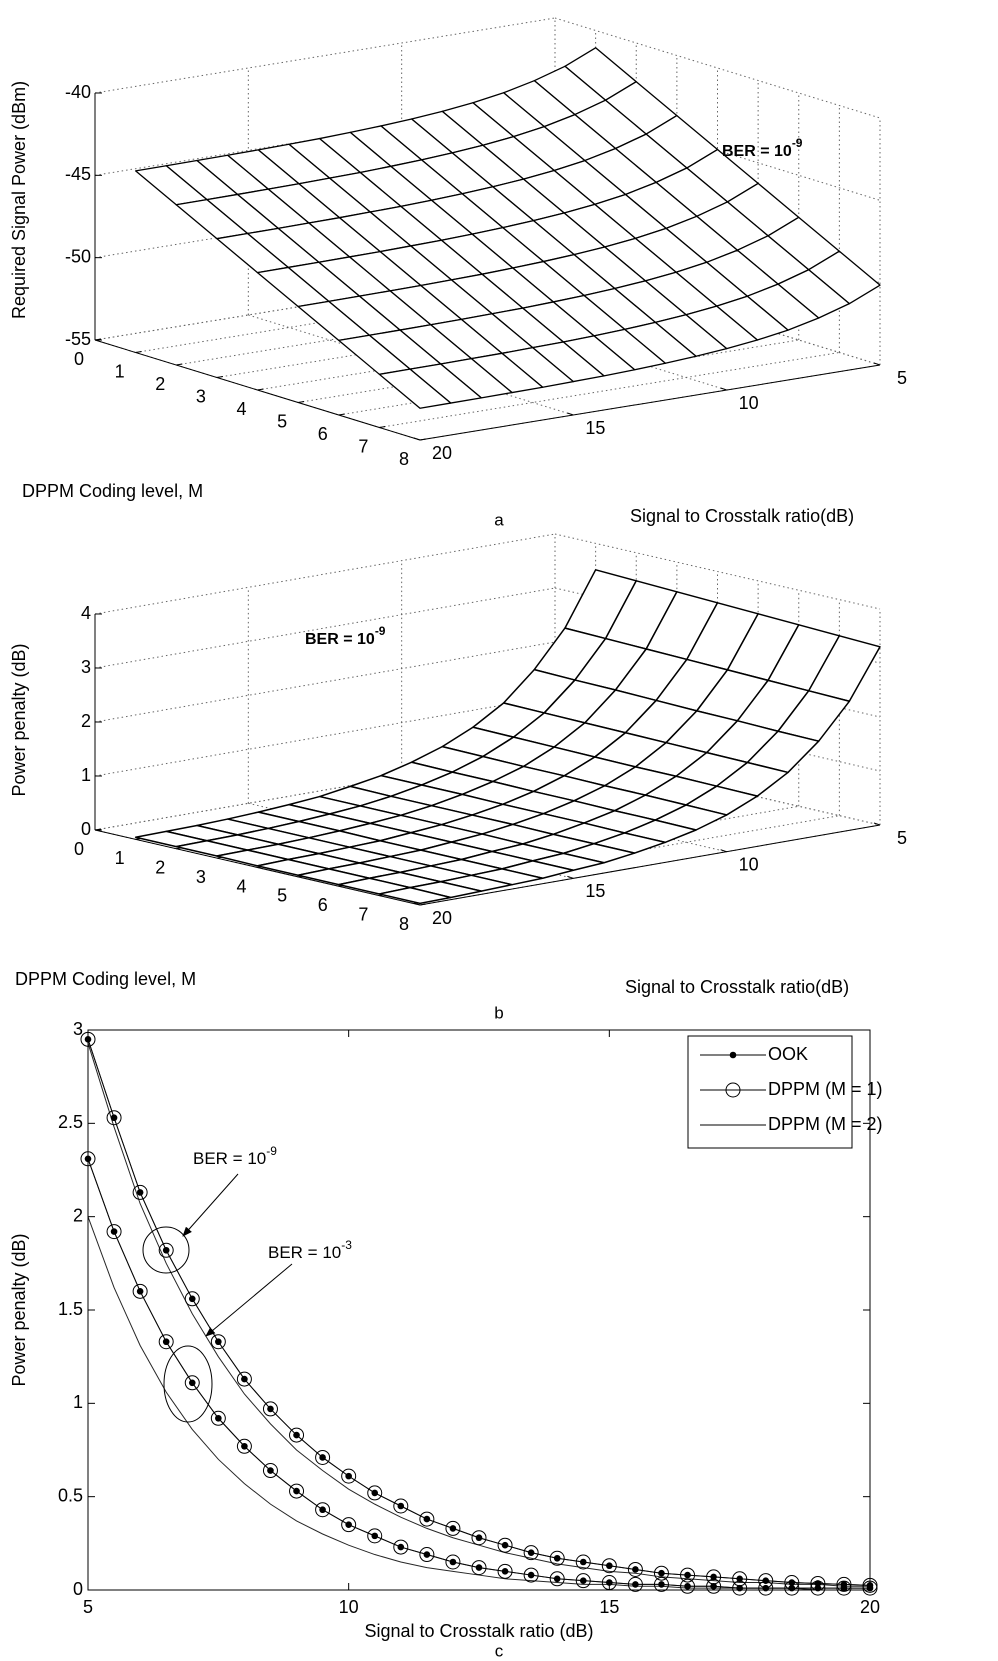  I want to click on y-tick-label: 2.5, so click(70, 1122).